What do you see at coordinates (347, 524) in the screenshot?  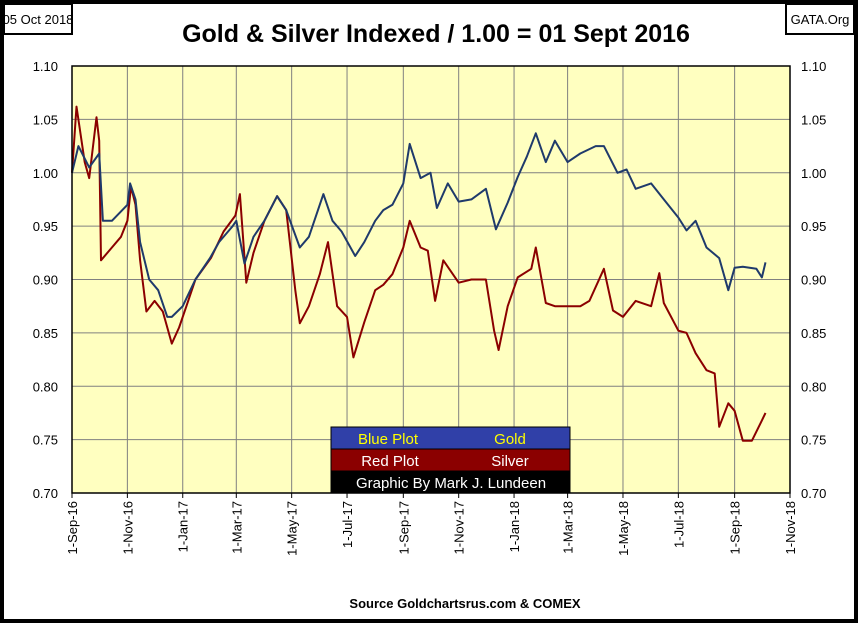 I see `x-tick-label: 1-Jul-17` at bounding box center [347, 524].